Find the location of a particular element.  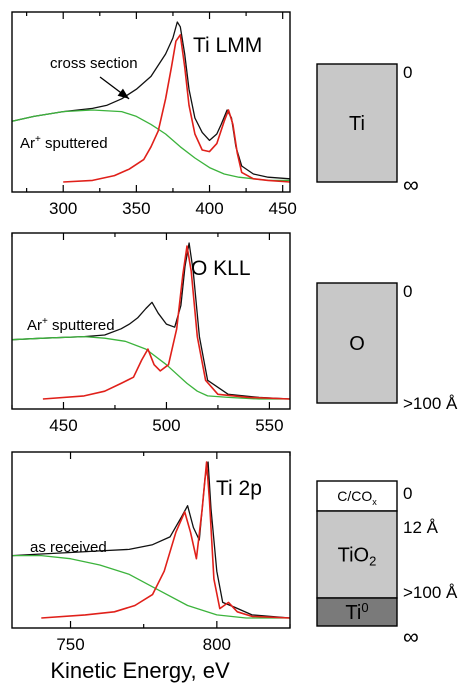

x-tick-label: 550 is located at coordinates (269, 425).